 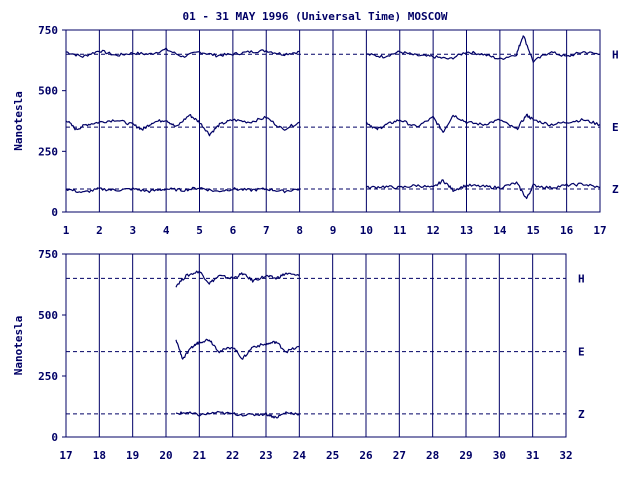 I want to click on top-y-tick-250: 250, so click(x=48, y=151).